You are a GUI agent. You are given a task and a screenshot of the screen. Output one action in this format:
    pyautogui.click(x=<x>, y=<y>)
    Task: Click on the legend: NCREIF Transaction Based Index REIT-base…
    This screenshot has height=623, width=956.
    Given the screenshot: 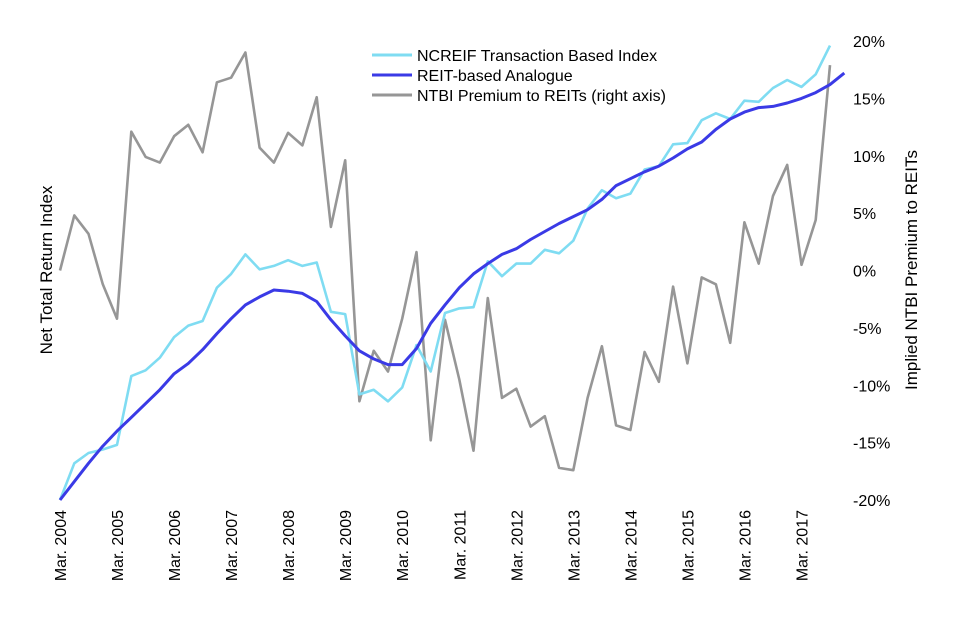 What is the action you would take?
    pyautogui.click(x=519, y=76)
    